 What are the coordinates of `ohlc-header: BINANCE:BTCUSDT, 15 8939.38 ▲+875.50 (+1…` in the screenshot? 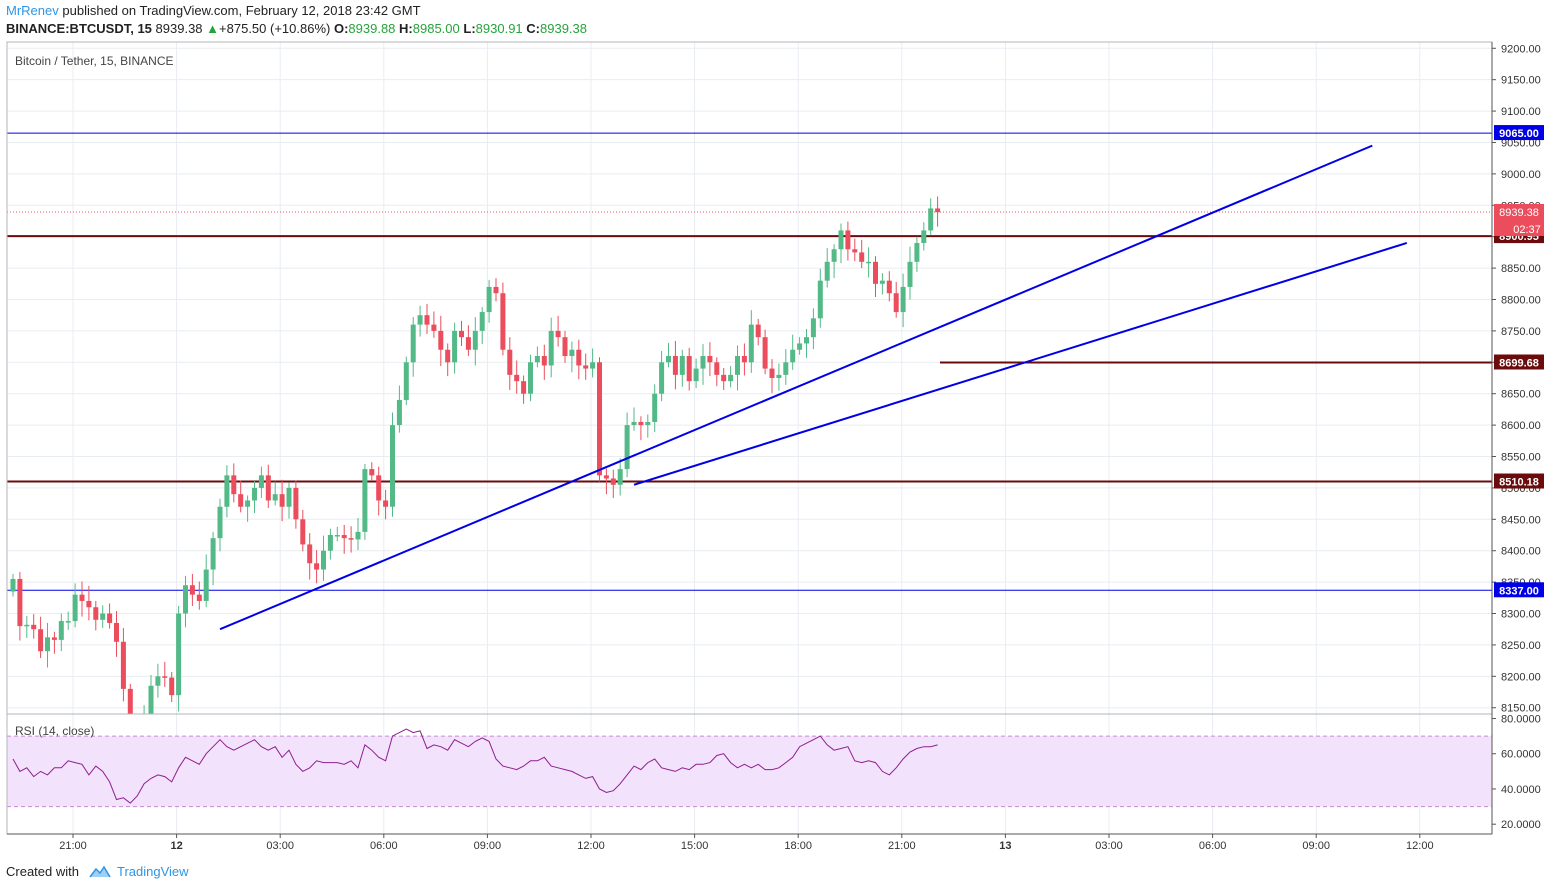 It's located at (296, 28).